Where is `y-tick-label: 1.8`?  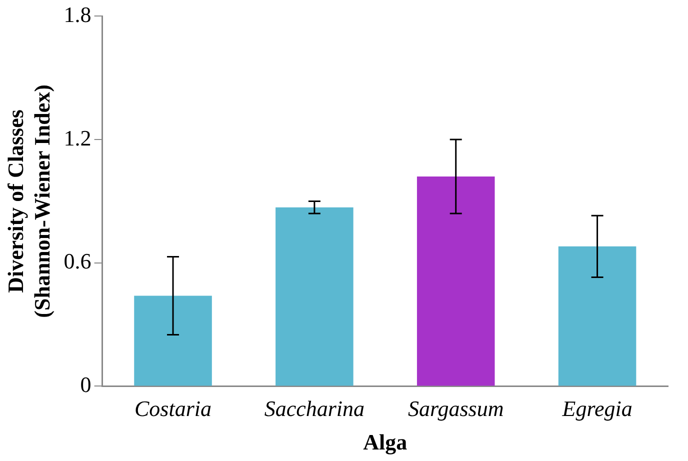
y-tick-label: 1.8 is located at coordinates (78, 14).